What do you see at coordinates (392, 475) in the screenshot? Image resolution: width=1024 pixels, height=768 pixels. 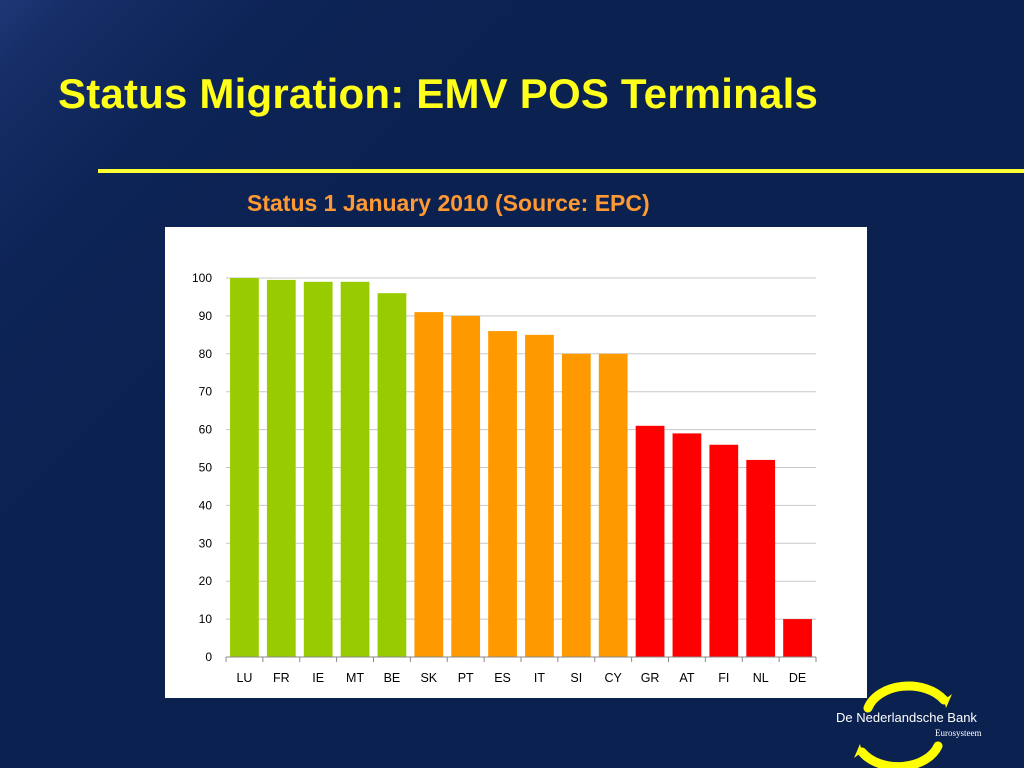 I see `bar-be` at bounding box center [392, 475].